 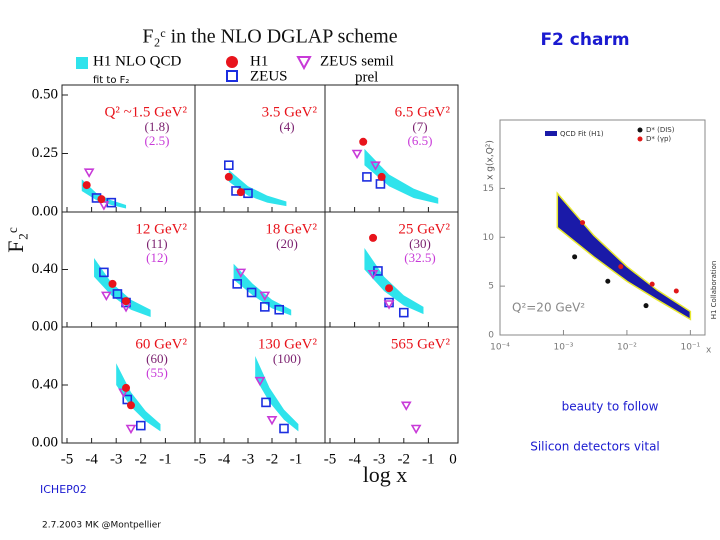 What do you see at coordinates (491, 336) in the screenshot?
I see `y-tick-label: 0` at bounding box center [491, 336].